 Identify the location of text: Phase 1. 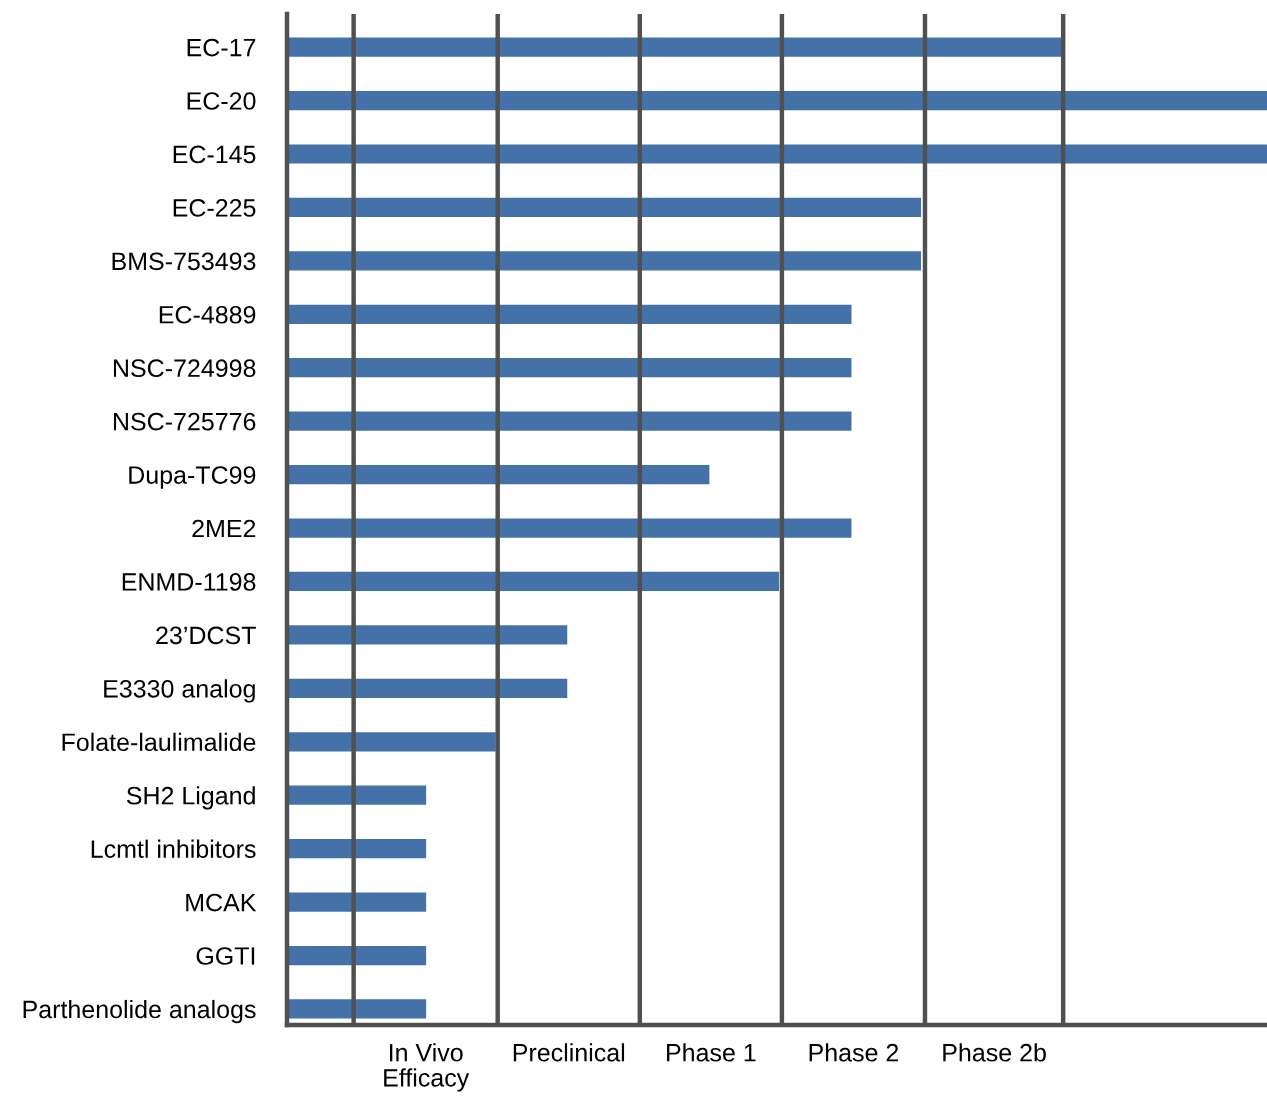
(711, 1052).